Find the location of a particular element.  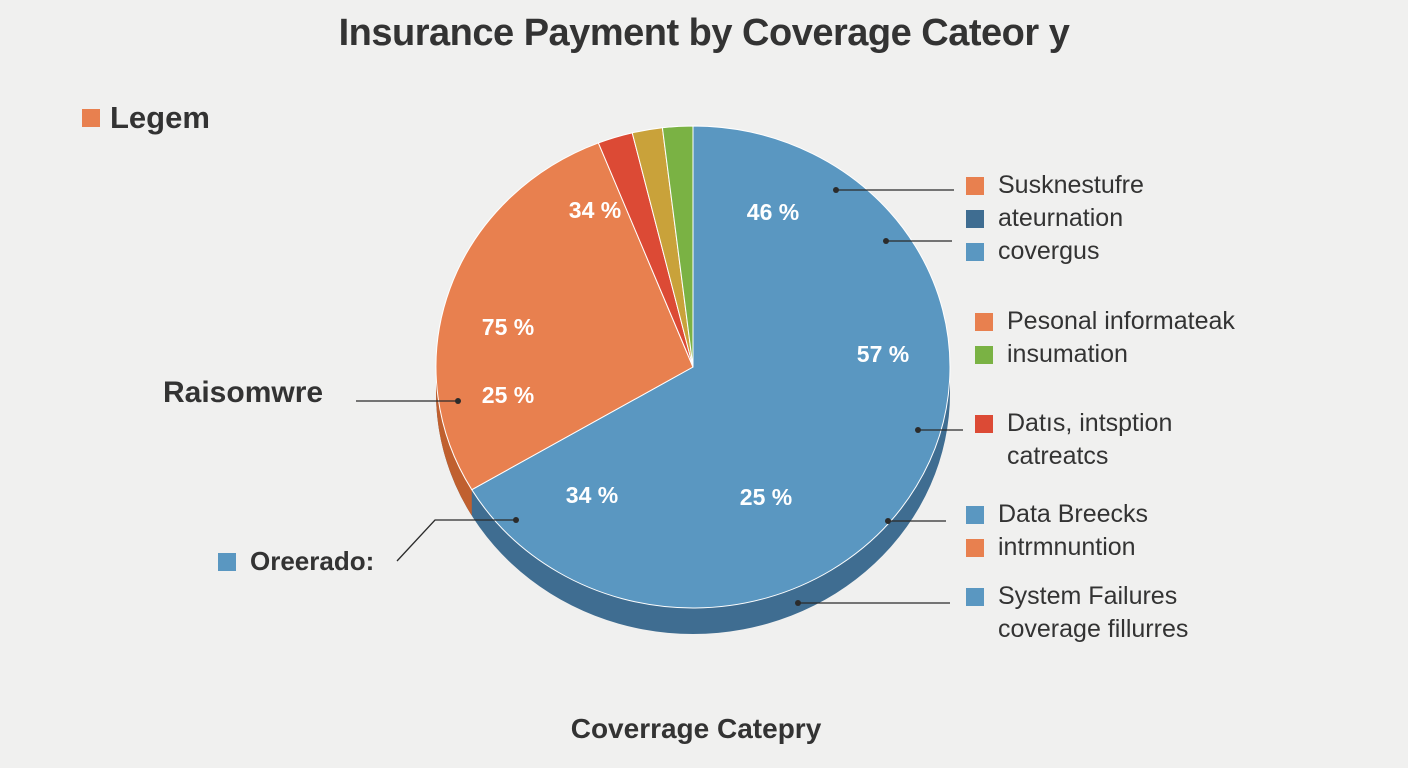

legend-header-swatch is located at coordinates (91, 118).